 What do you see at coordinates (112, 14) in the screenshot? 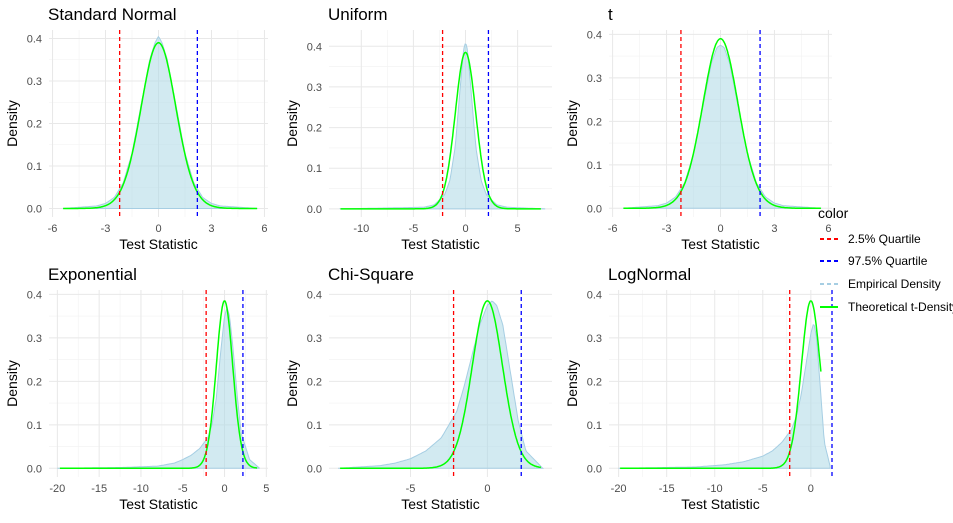
I see `panel-title: Standard Normal` at bounding box center [112, 14].